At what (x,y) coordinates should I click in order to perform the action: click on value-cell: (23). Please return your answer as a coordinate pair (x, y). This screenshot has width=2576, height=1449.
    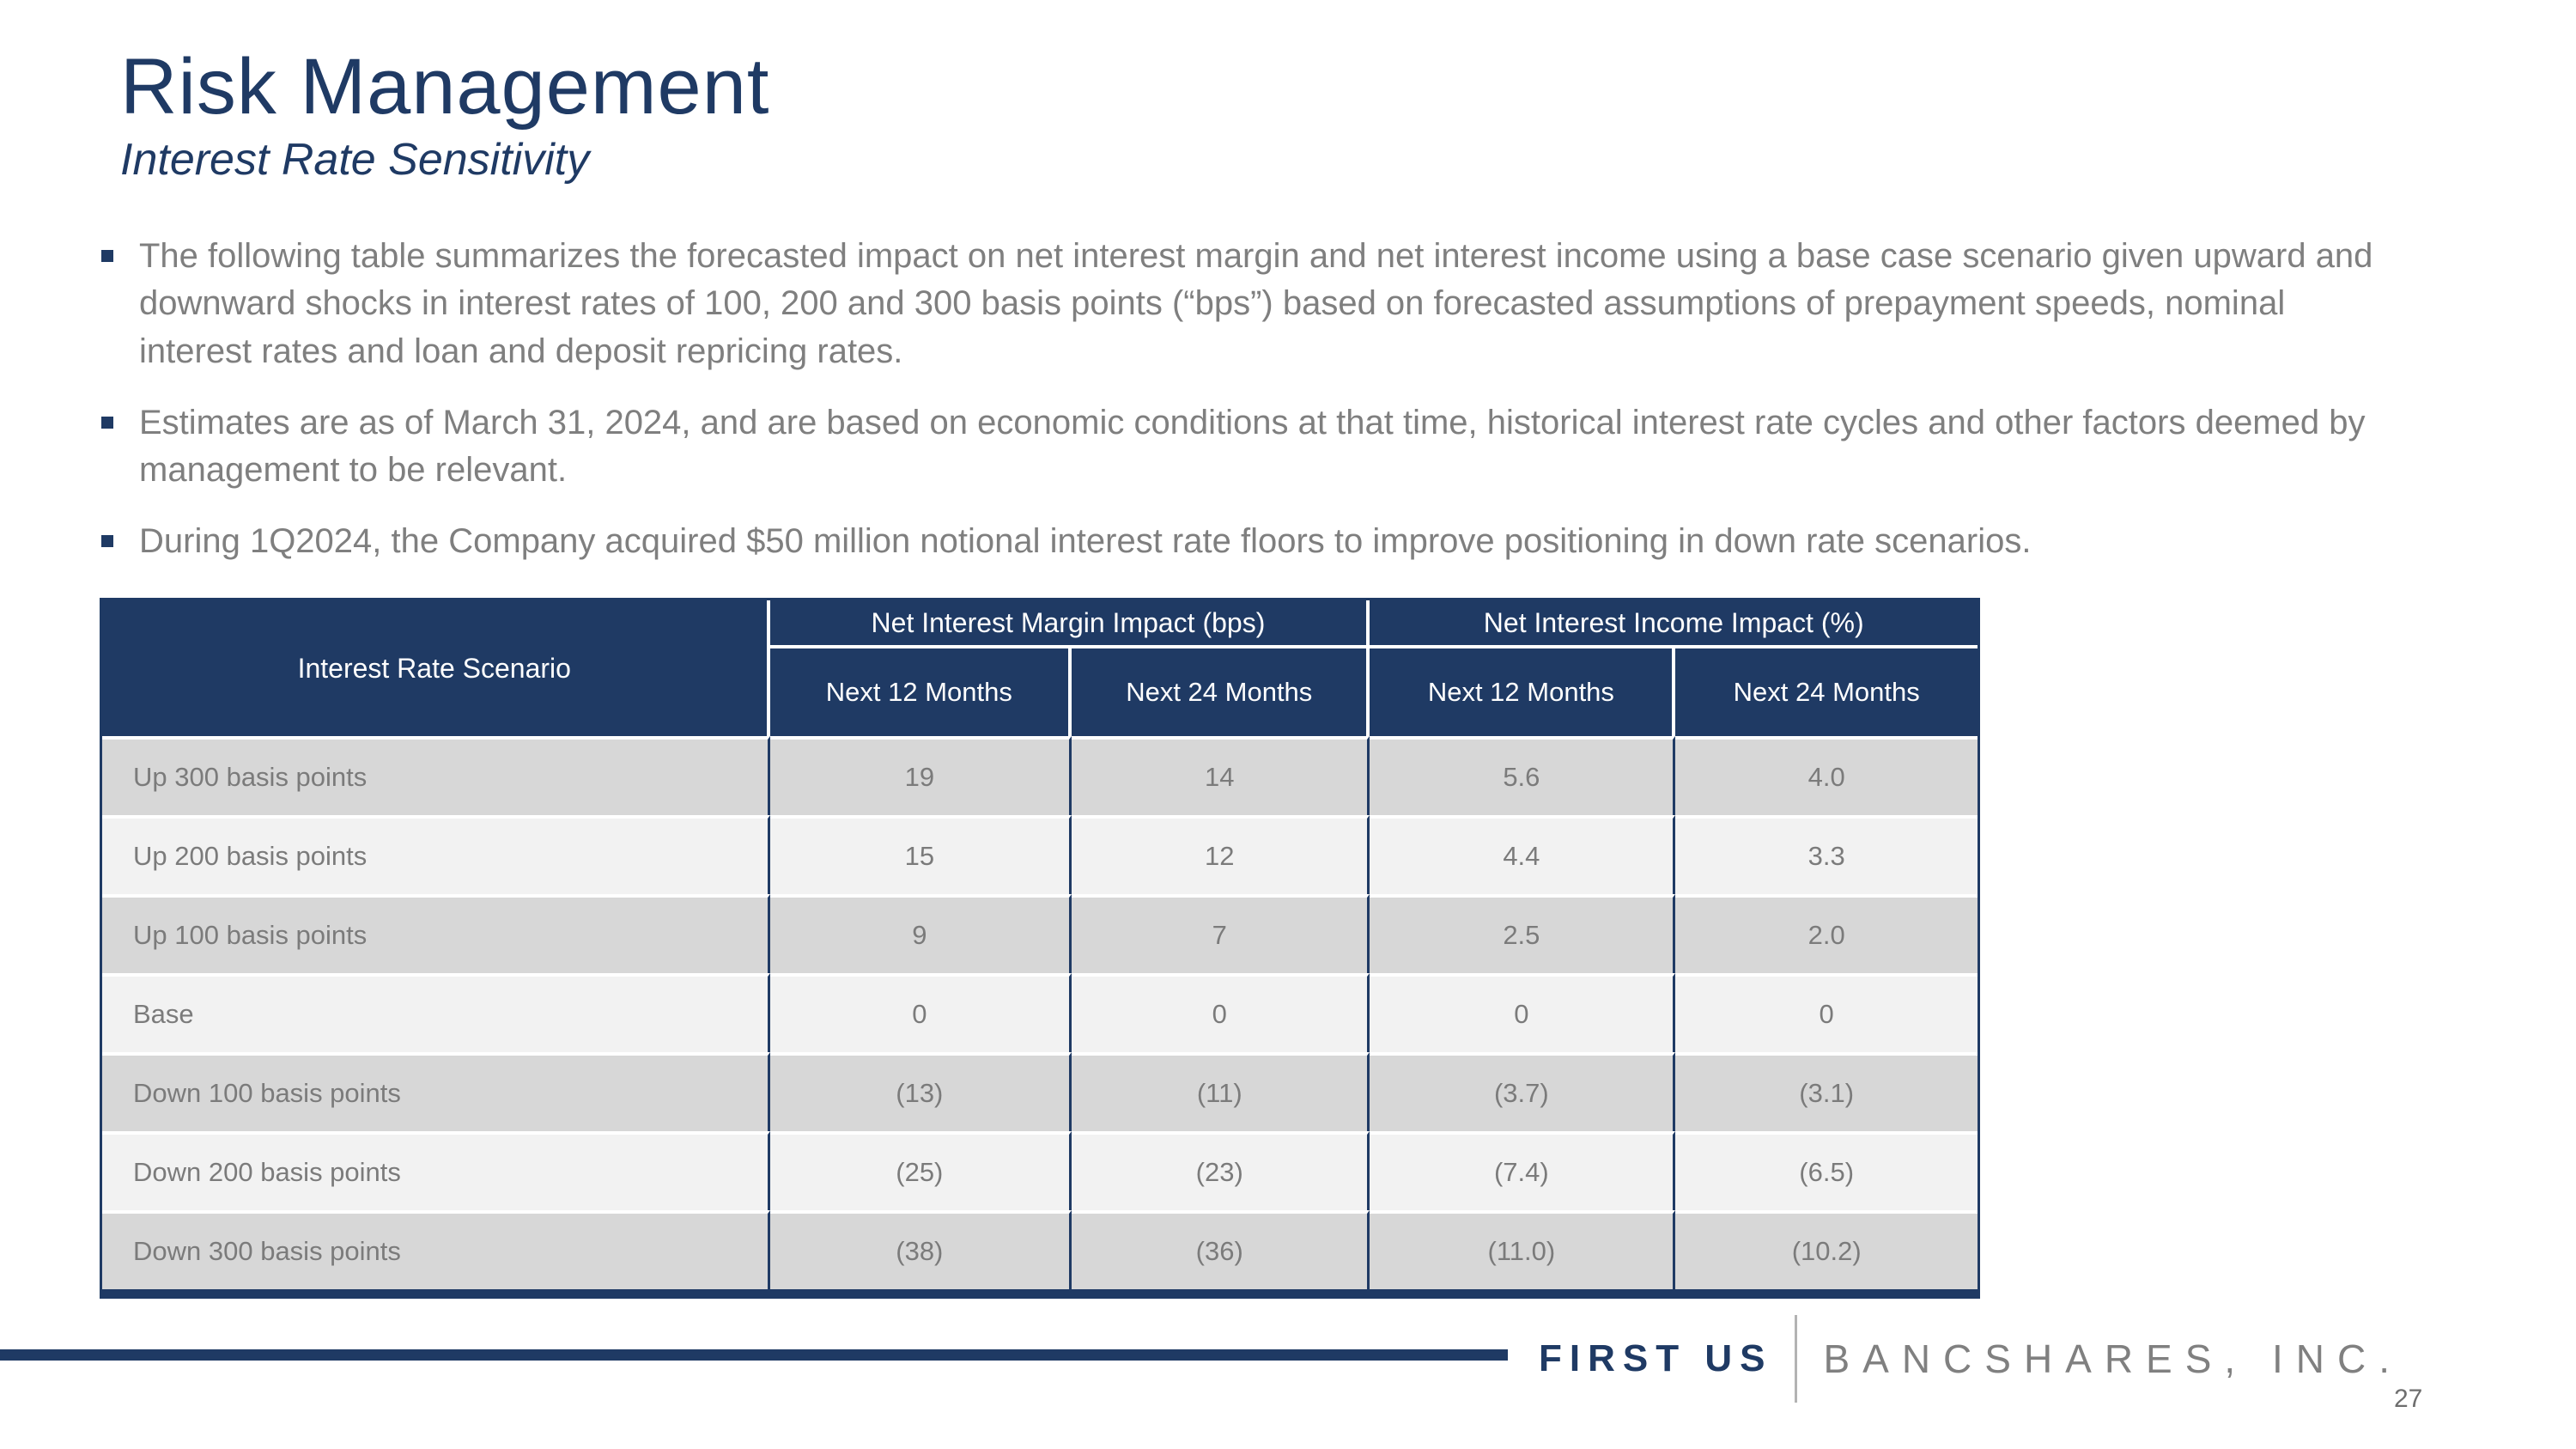
    Looking at the image, I should click on (1221, 1171).